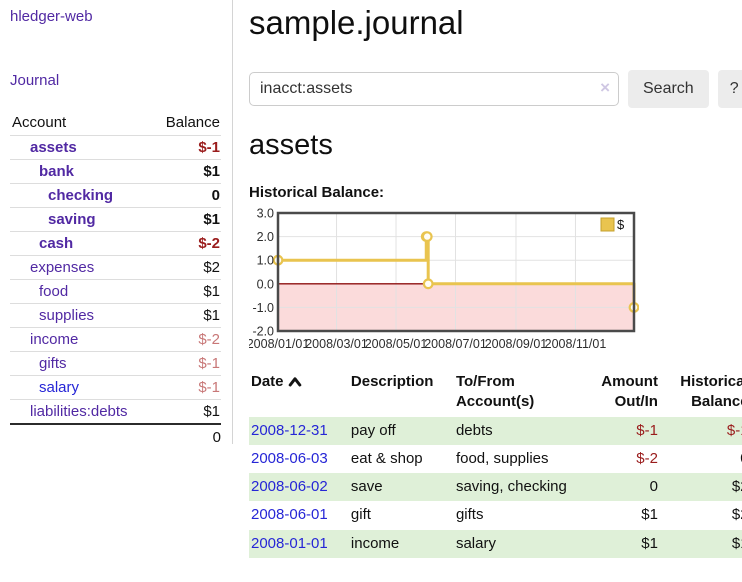 Image resolution: width=742 pixels, height=582 pixels. I want to click on x-axis-tick-label: 2008/03/01, so click(336, 344).